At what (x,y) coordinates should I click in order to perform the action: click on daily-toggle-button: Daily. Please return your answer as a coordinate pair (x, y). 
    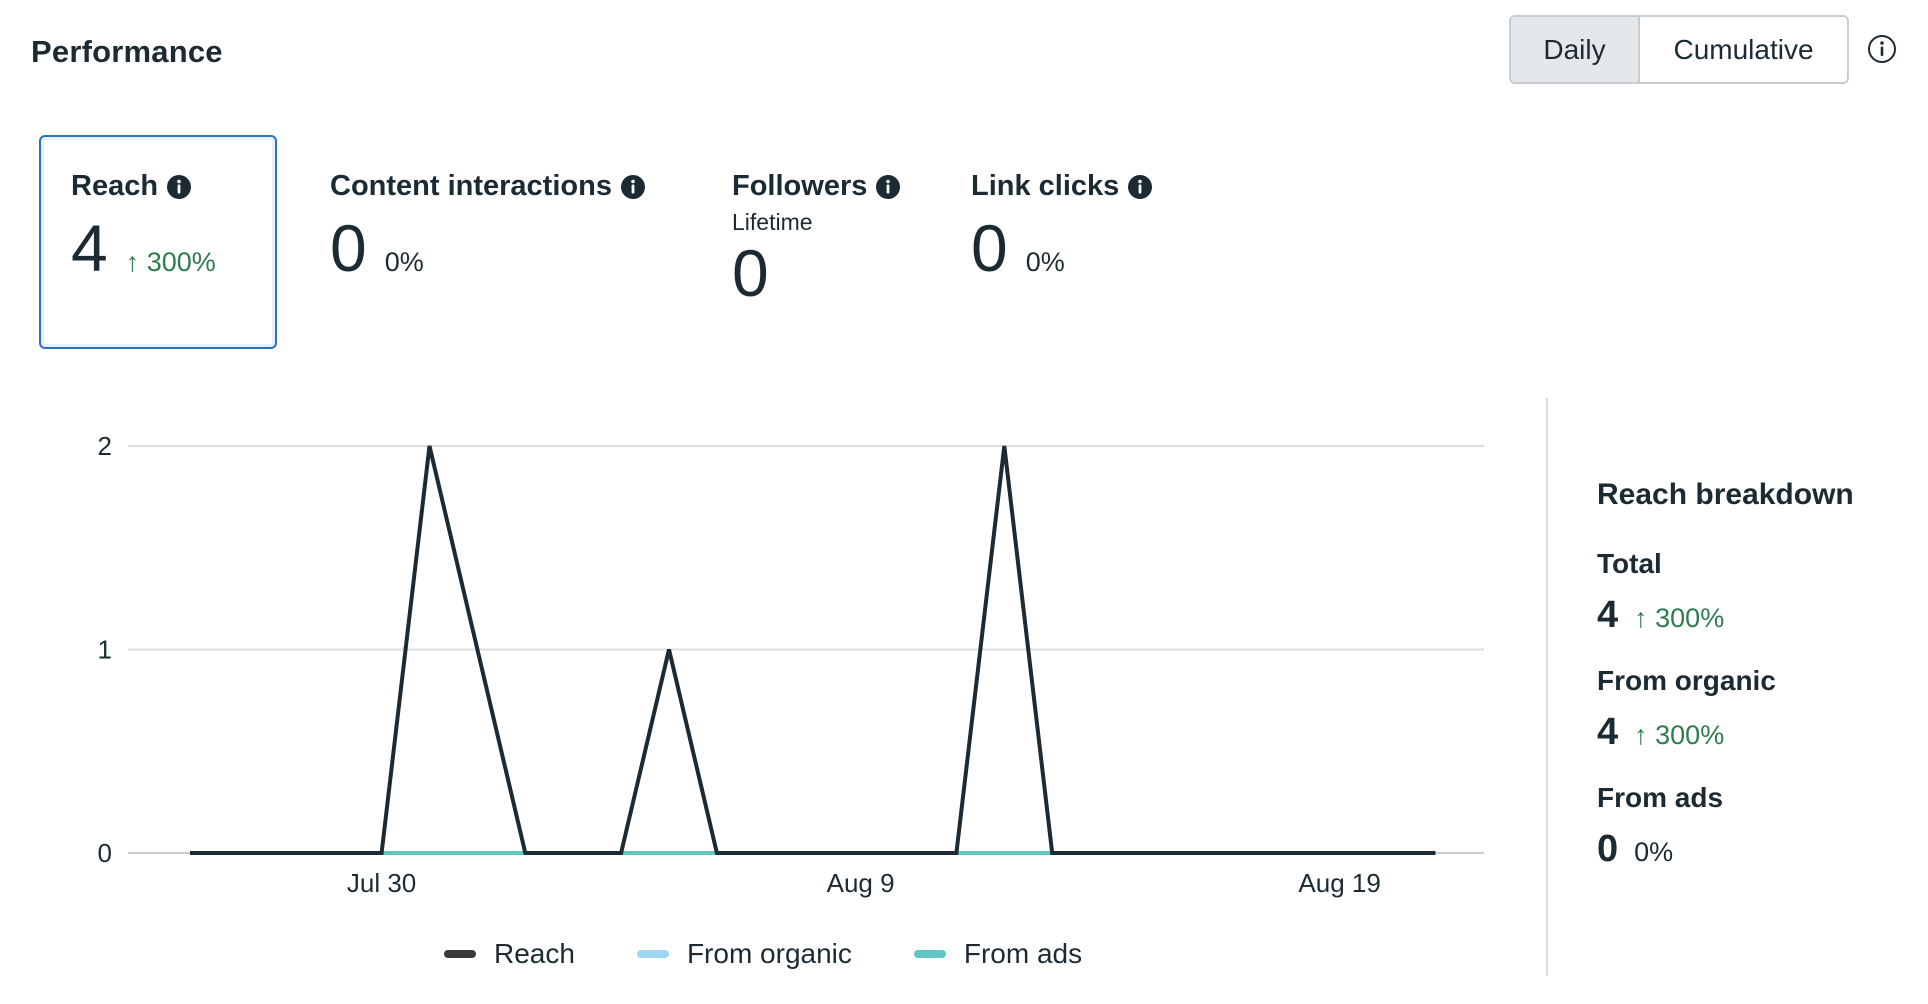
    Looking at the image, I should click on (1575, 49).